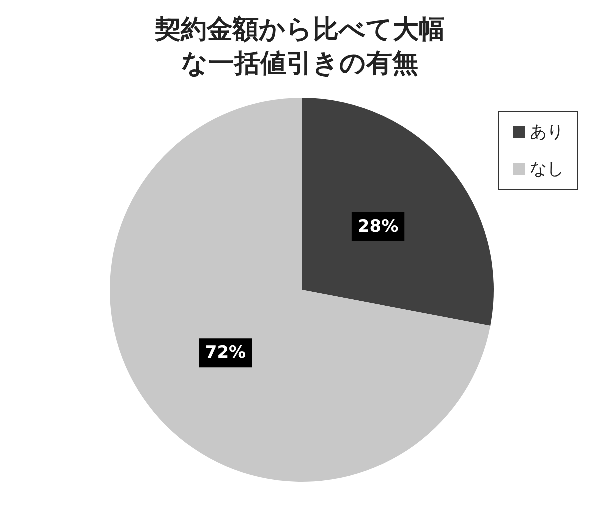 This screenshot has height=508, width=600. I want to click on data-label: 28%, so click(378, 226).